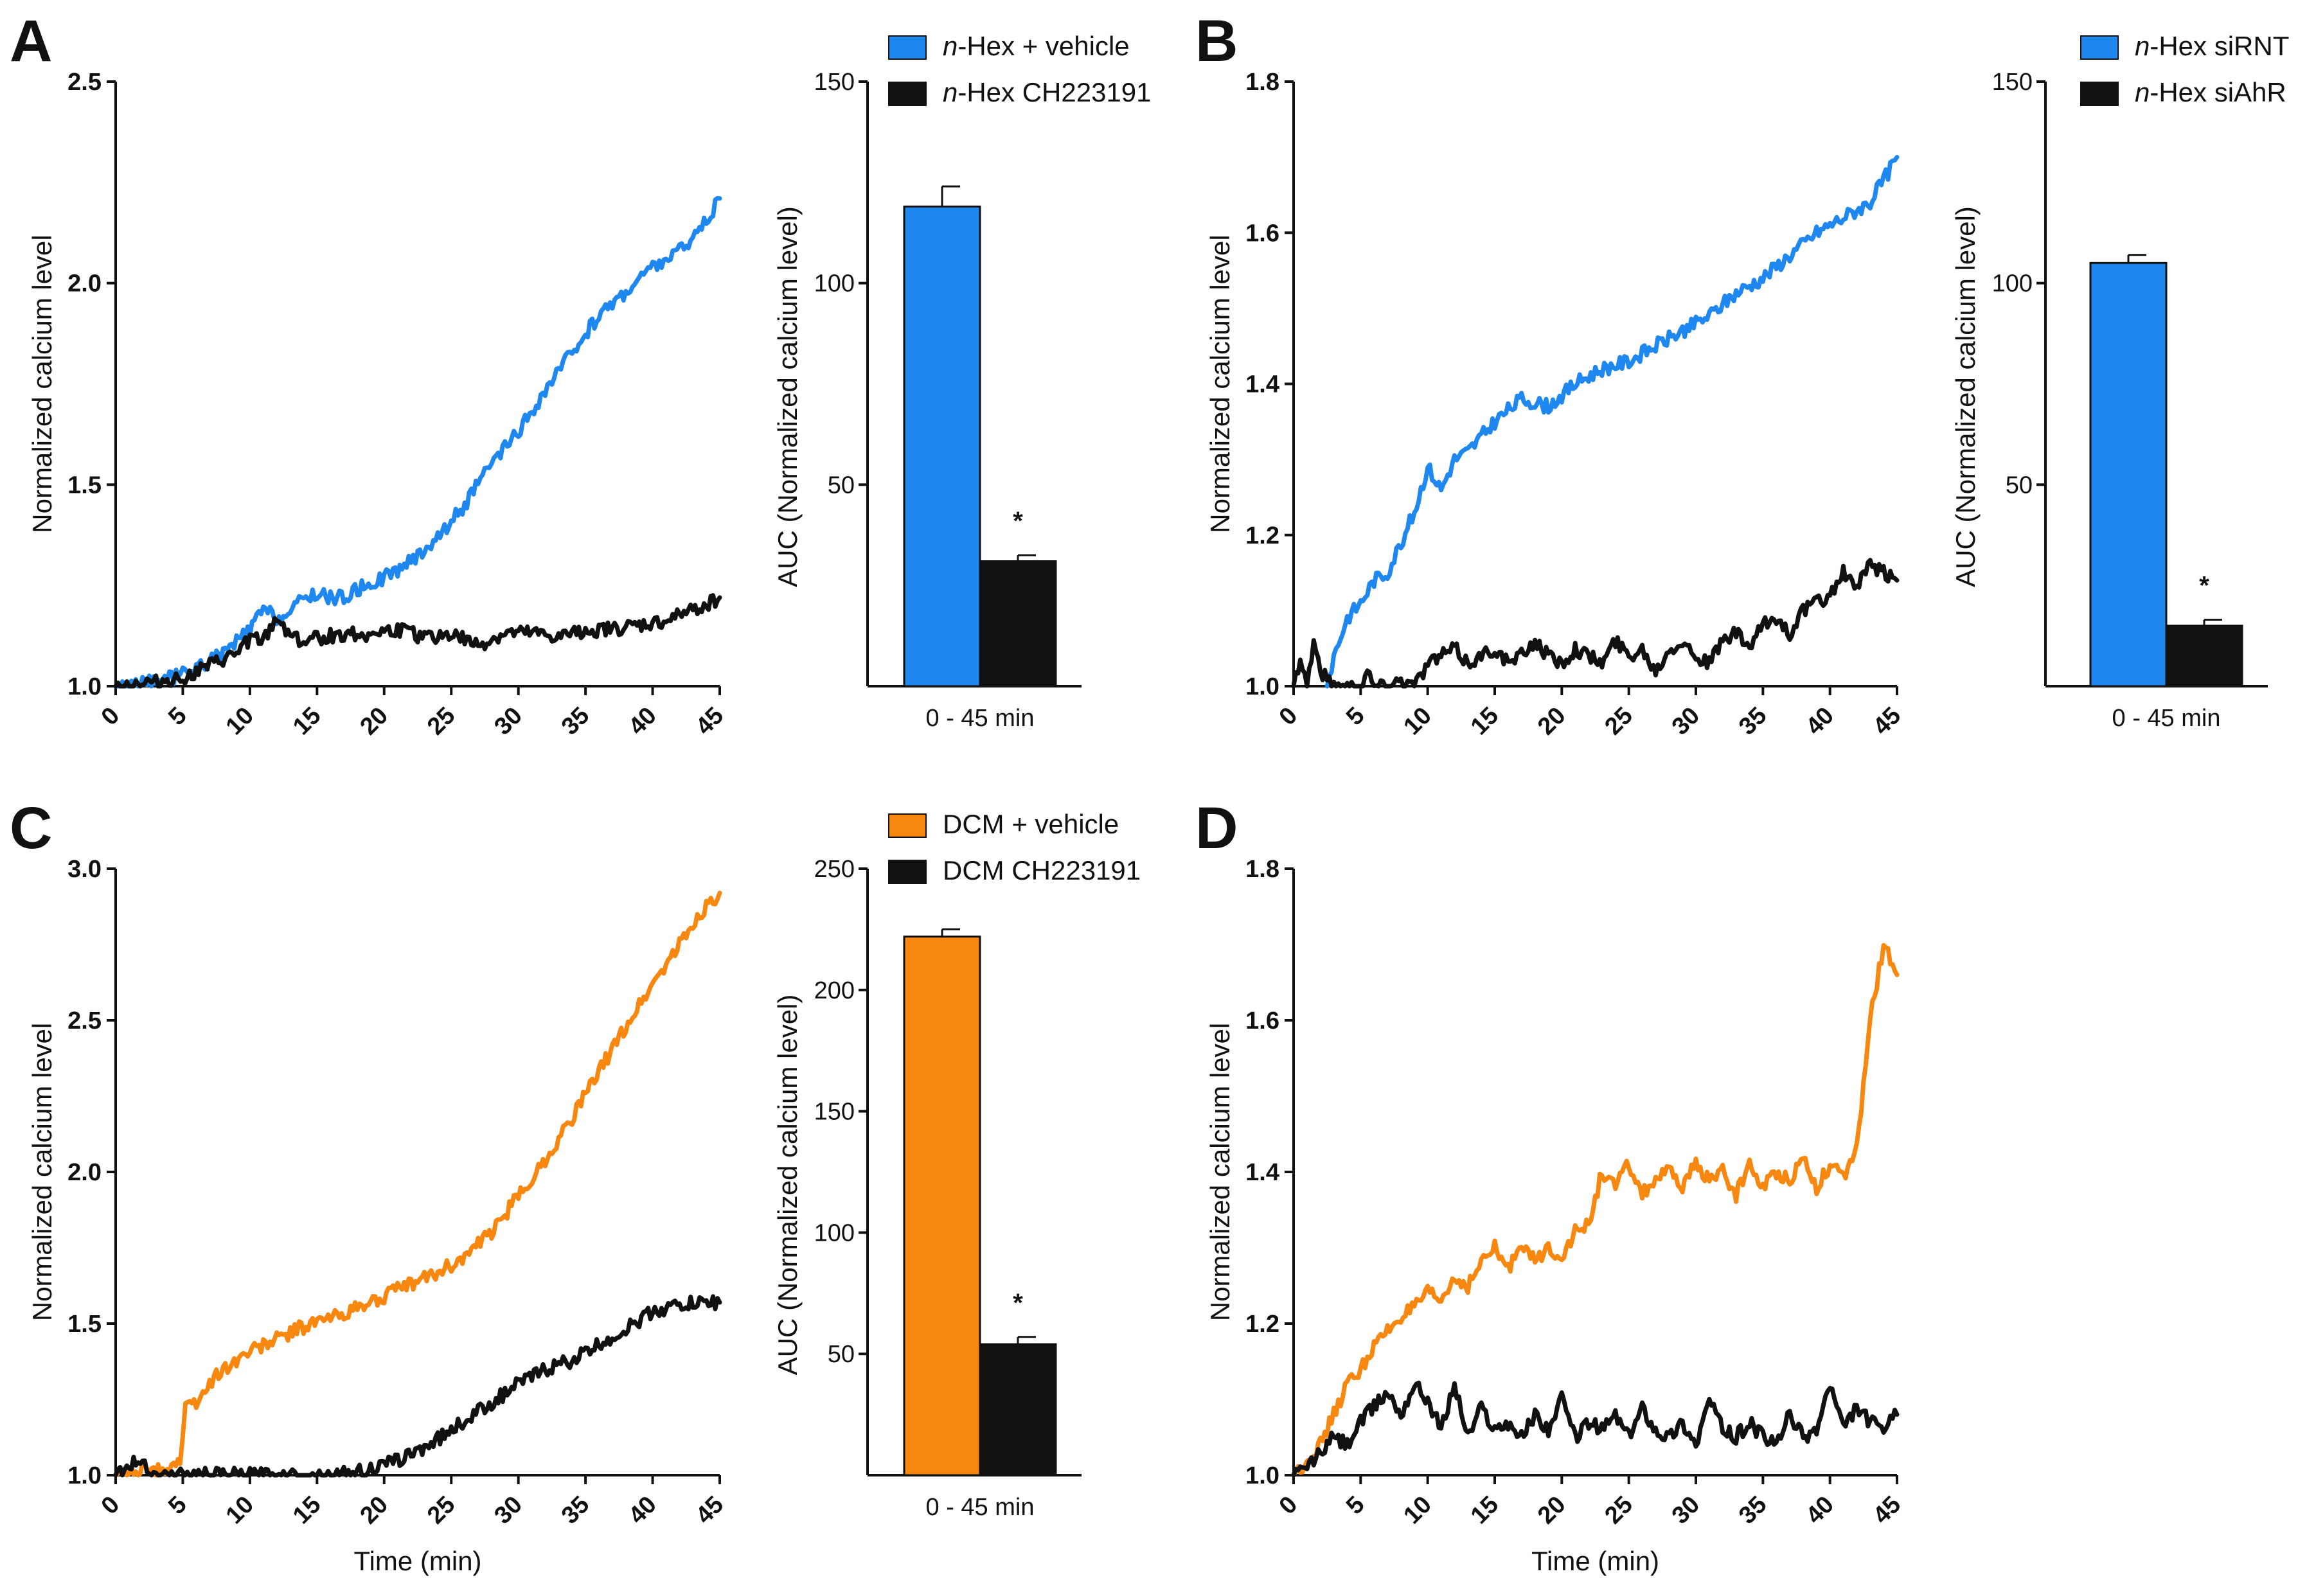 The width and height of the screenshot is (2316, 1596). What do you see at coordinates (84, 1475) in the screenshot?
I see `y-tick-label-c-line: 1.0` at bounding box center [84, 1475].